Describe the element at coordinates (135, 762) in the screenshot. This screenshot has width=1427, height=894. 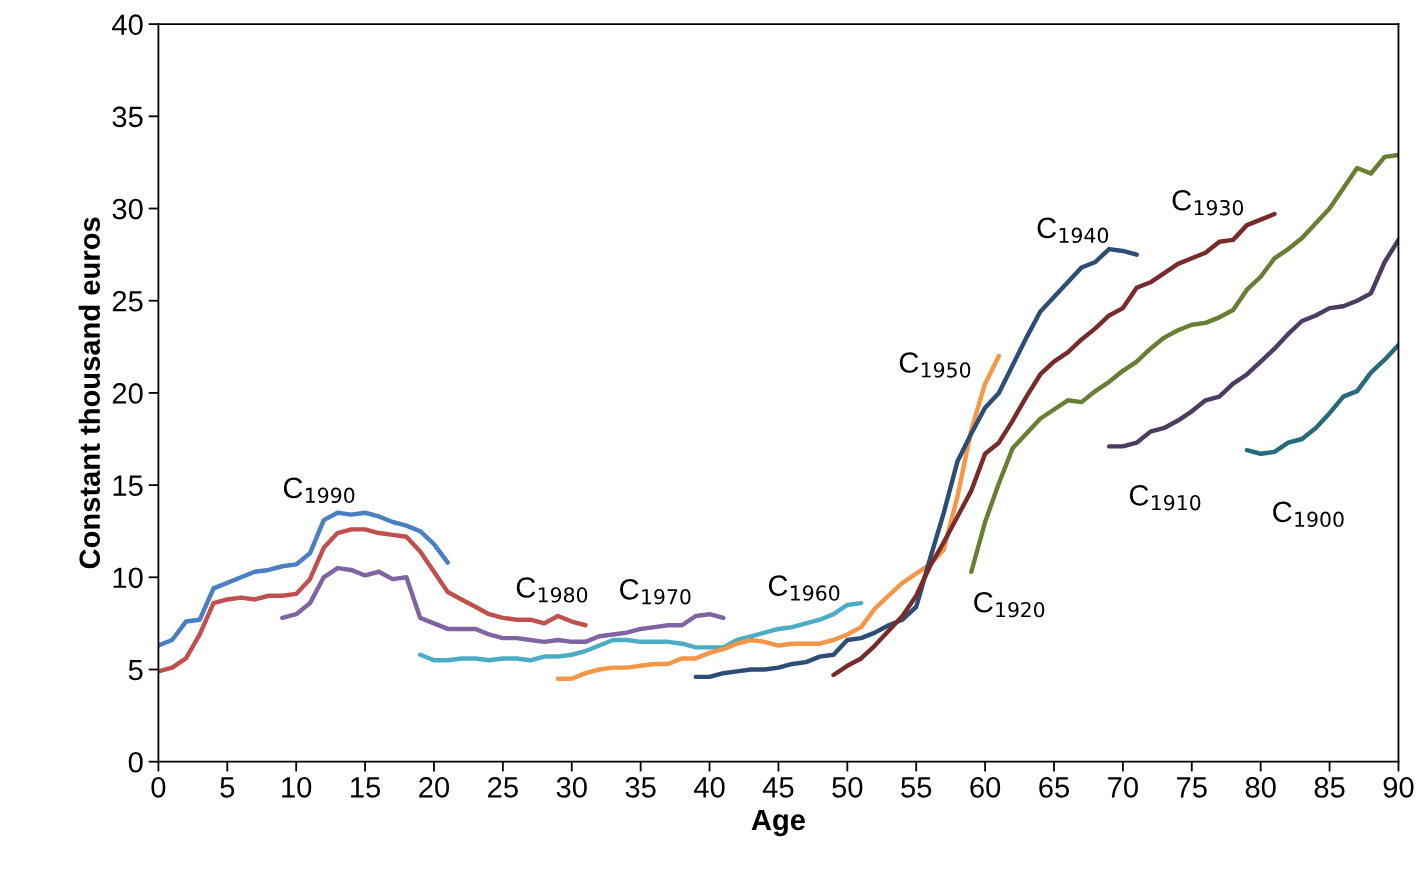
I see `y-tick-label: 0` at that location.